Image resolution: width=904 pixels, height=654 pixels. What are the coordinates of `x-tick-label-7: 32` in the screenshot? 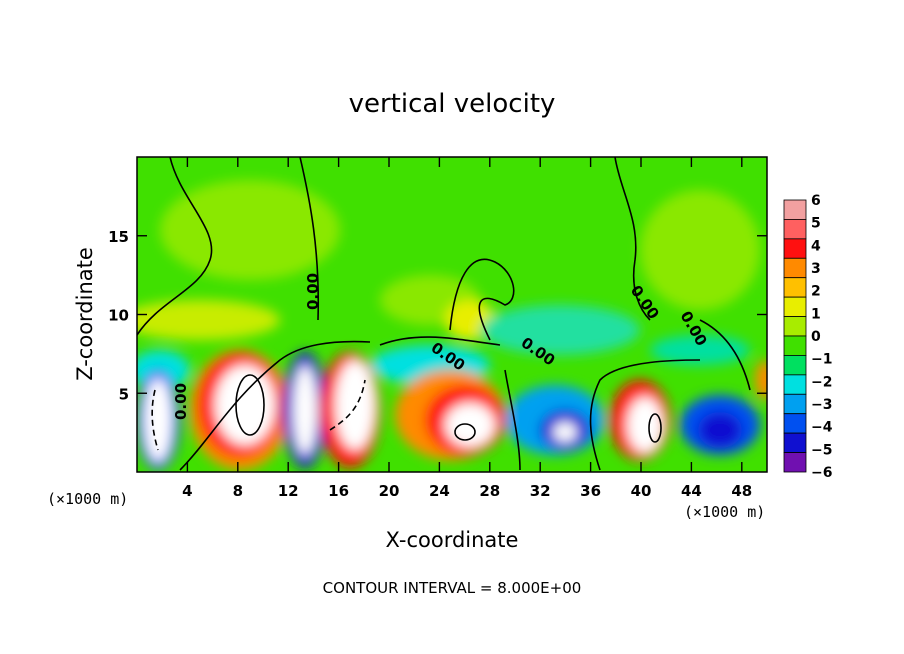 It's located at (540, 491).